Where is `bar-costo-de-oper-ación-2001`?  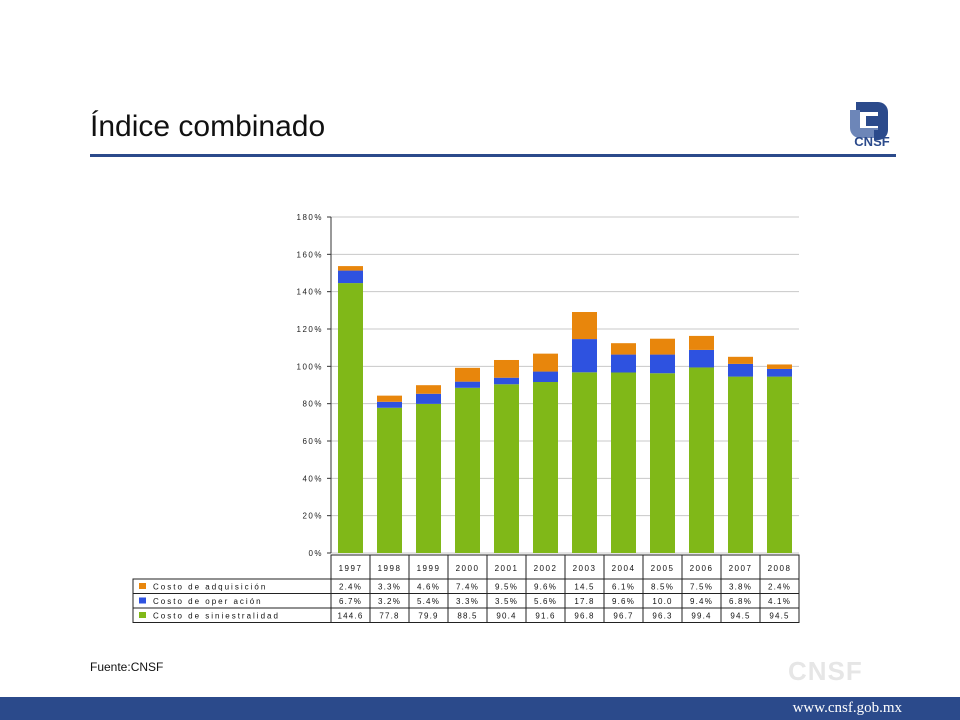 bar-costo-de-oper-ación-2001 is located at coordinates (506, 381).